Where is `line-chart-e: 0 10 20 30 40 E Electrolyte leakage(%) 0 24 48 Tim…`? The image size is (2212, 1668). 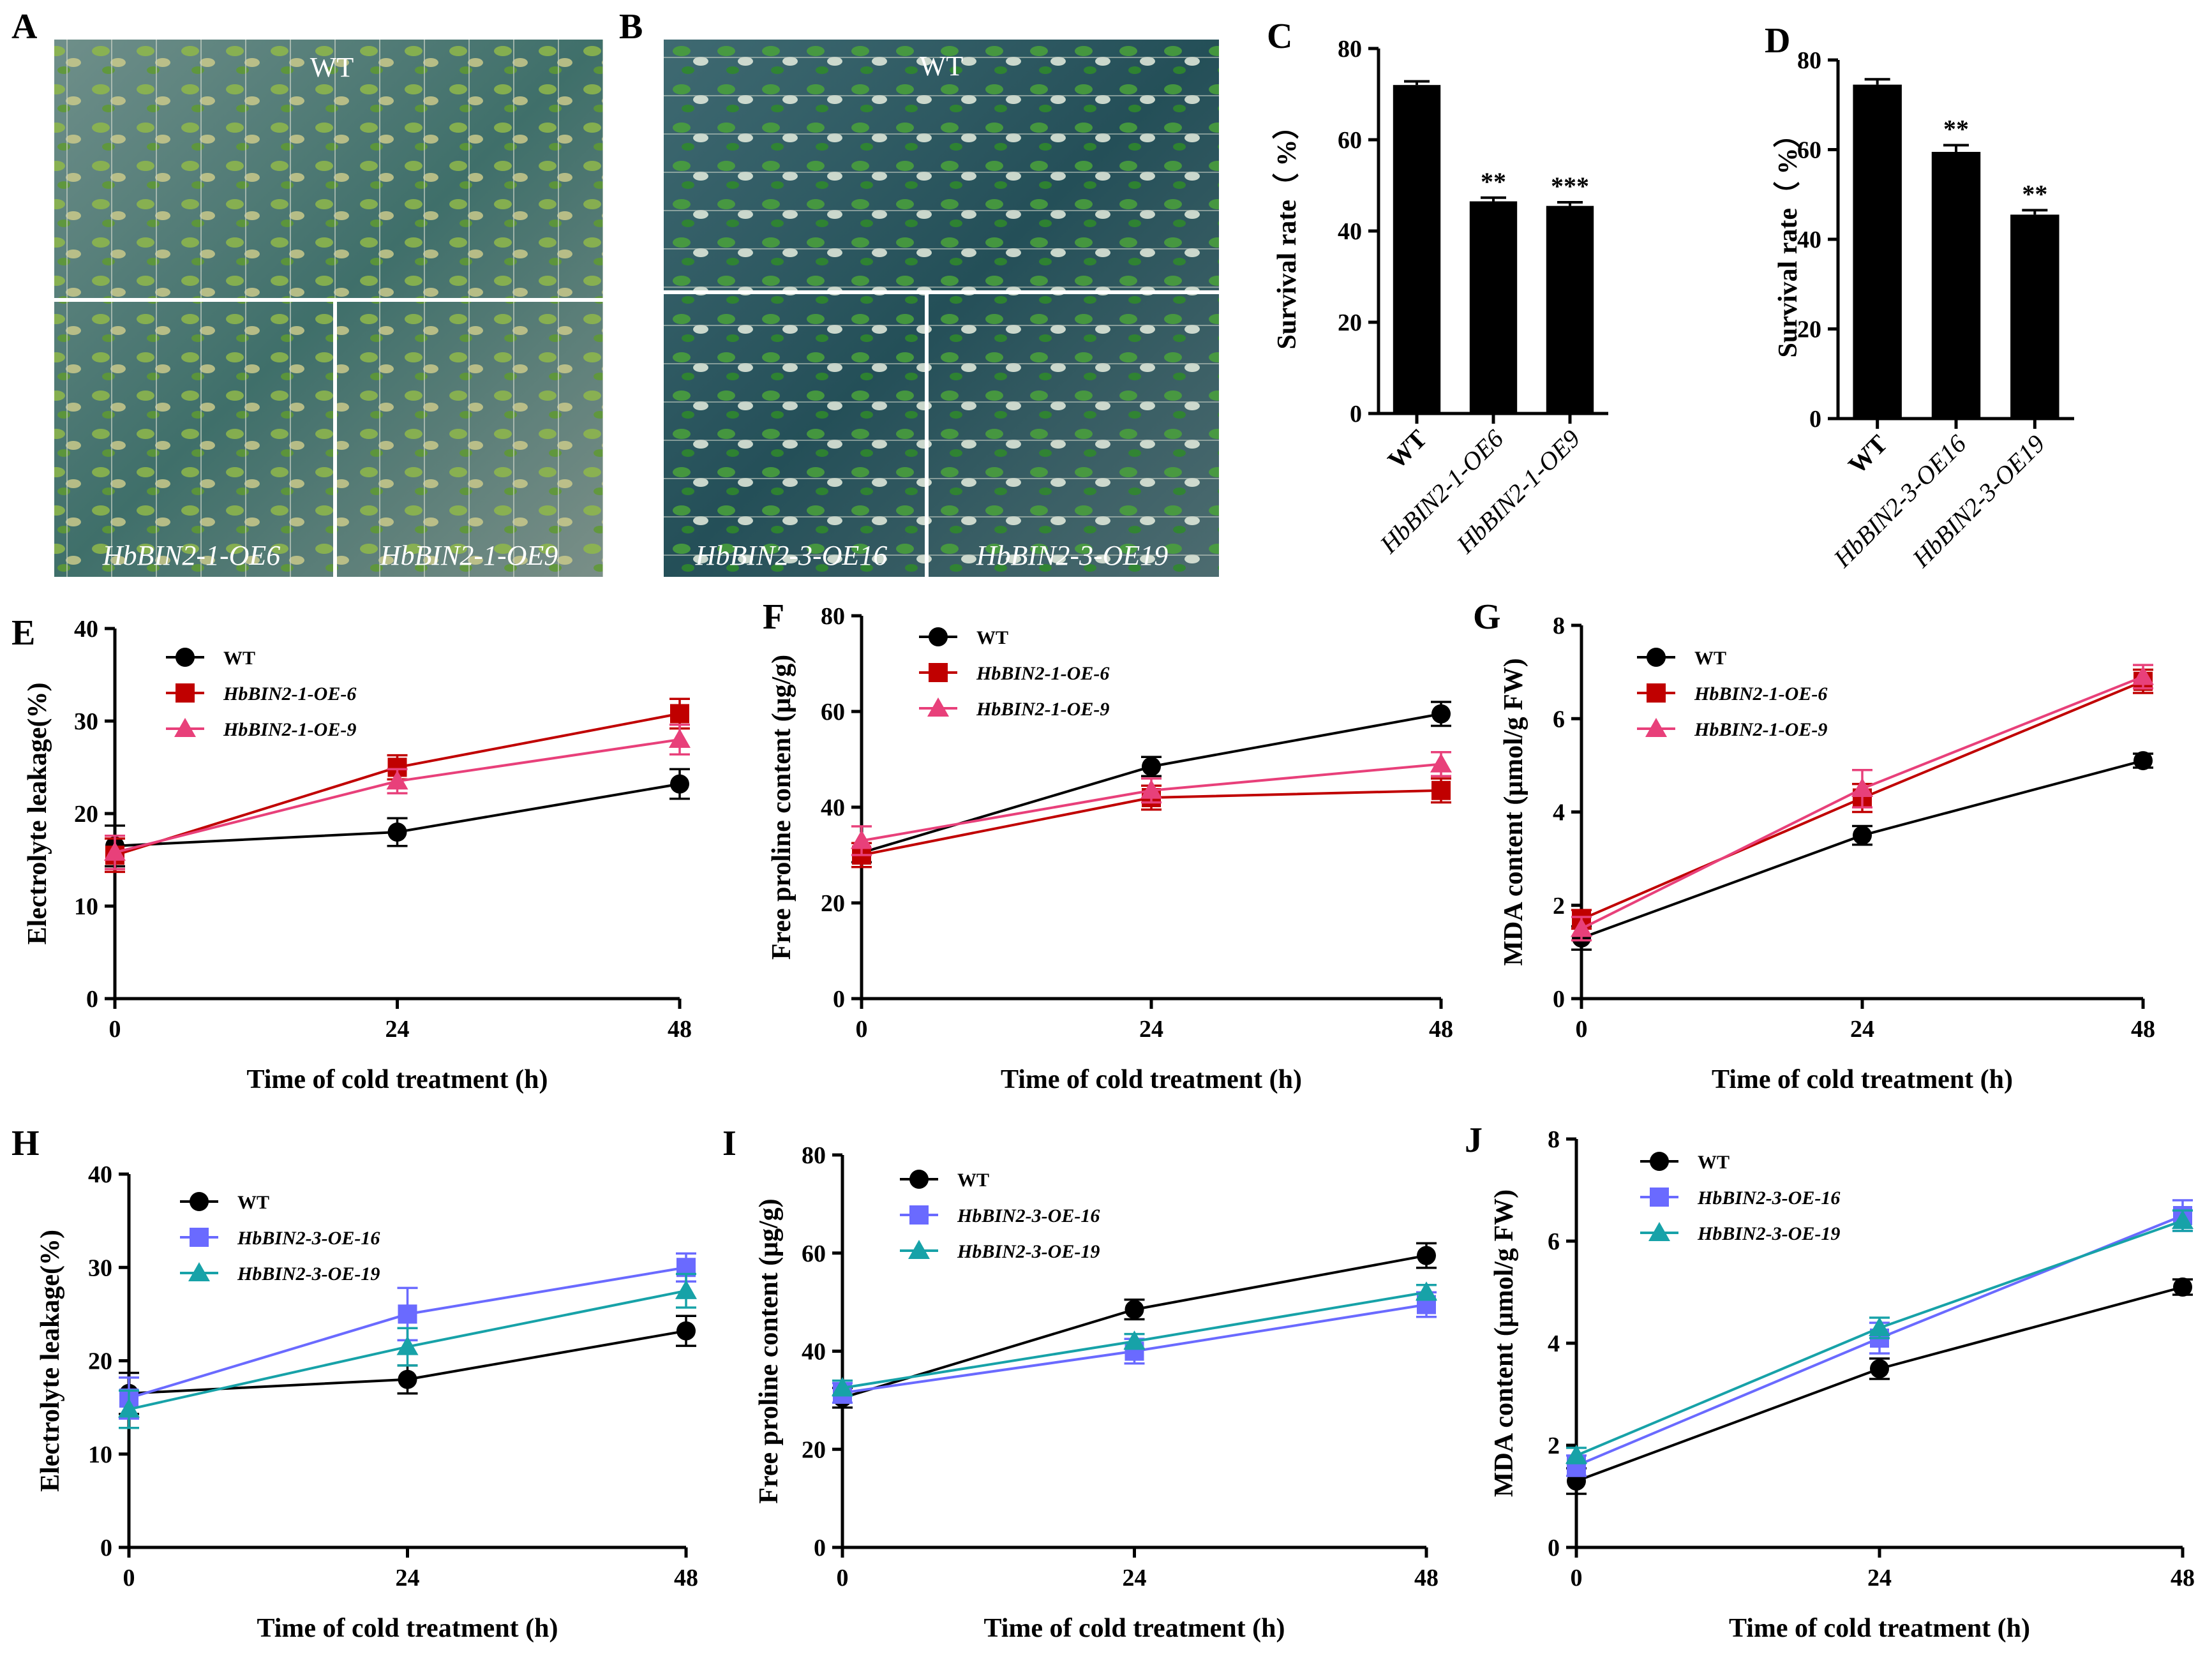
line-chart-e: 0 10 20 30 40 E Electrolyte leakage(%) 0 24 48 Tim… is located at coordinates (351, 854).